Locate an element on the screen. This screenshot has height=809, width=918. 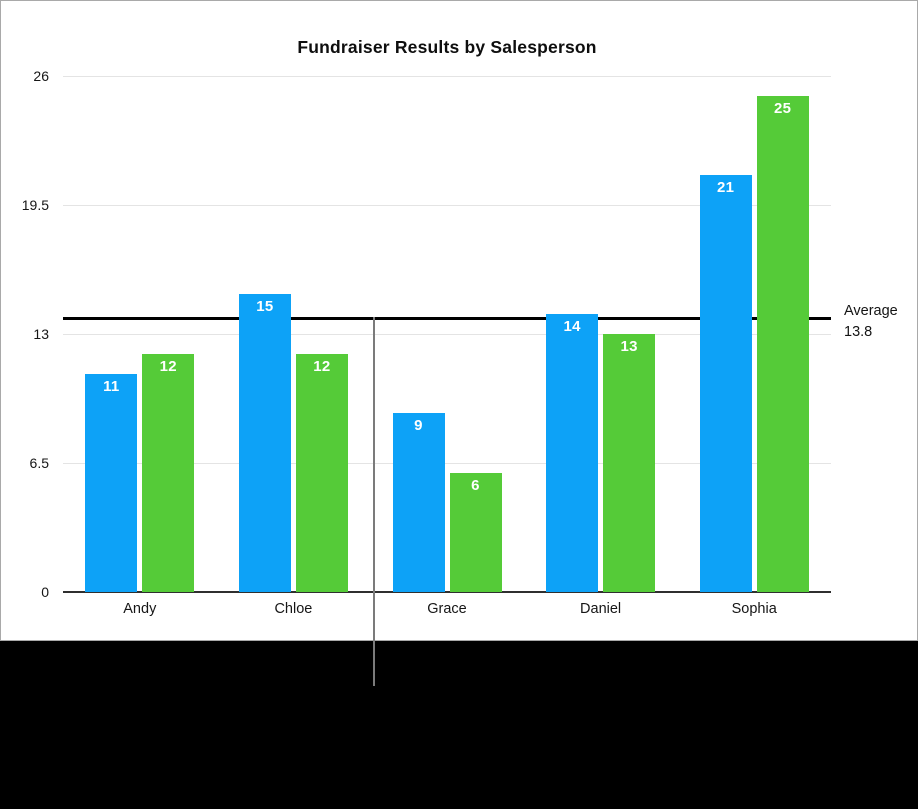
average-line-label: Average 13.8 is located at coordinates (871, 322).